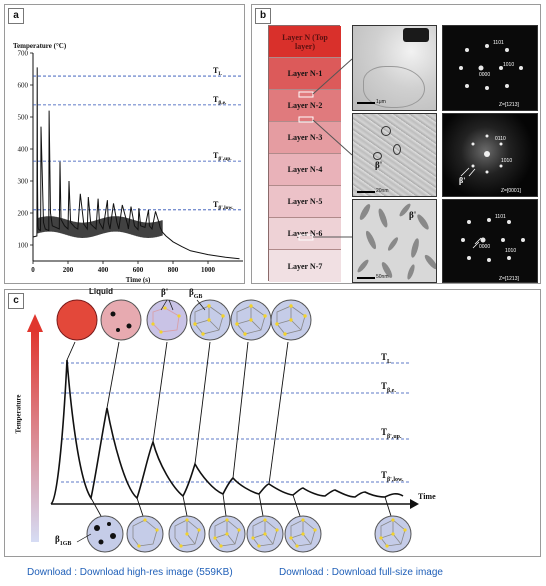 This screenshot has width=546, height=586. I want to click on time-axis-arrow, so click(414, 504).